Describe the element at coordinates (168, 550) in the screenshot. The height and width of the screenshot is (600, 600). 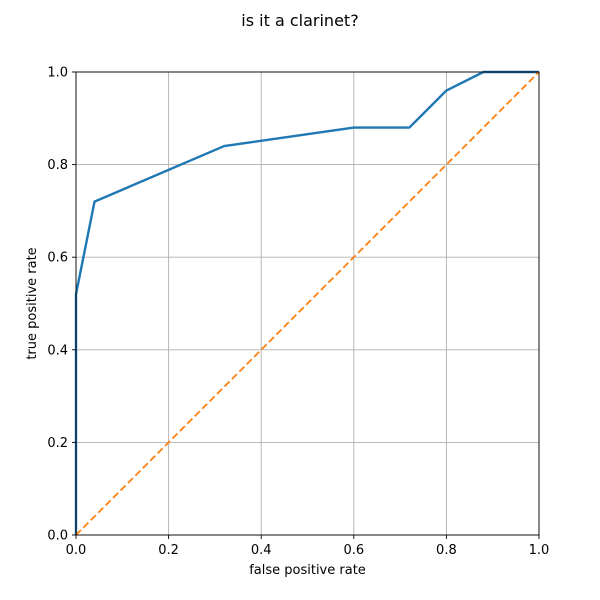
I see `x-tick-label: 0.2` at that location.